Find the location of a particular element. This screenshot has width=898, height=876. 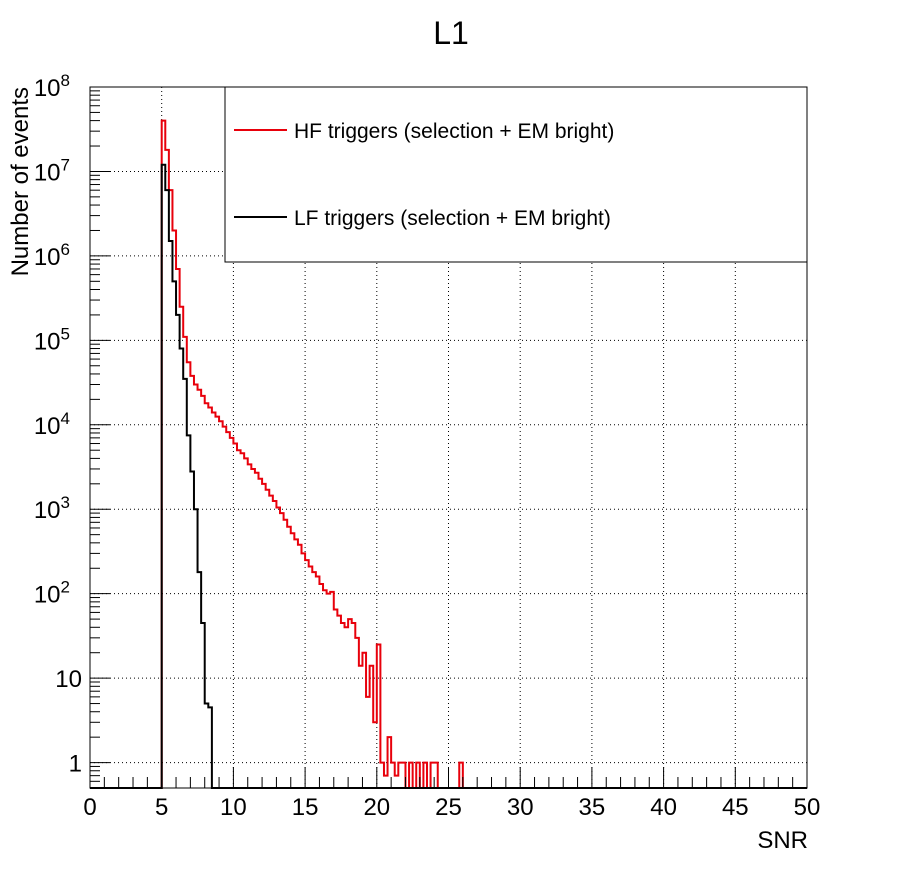

y-tick-label: 10⁶ is located at coordinates (52, 255).